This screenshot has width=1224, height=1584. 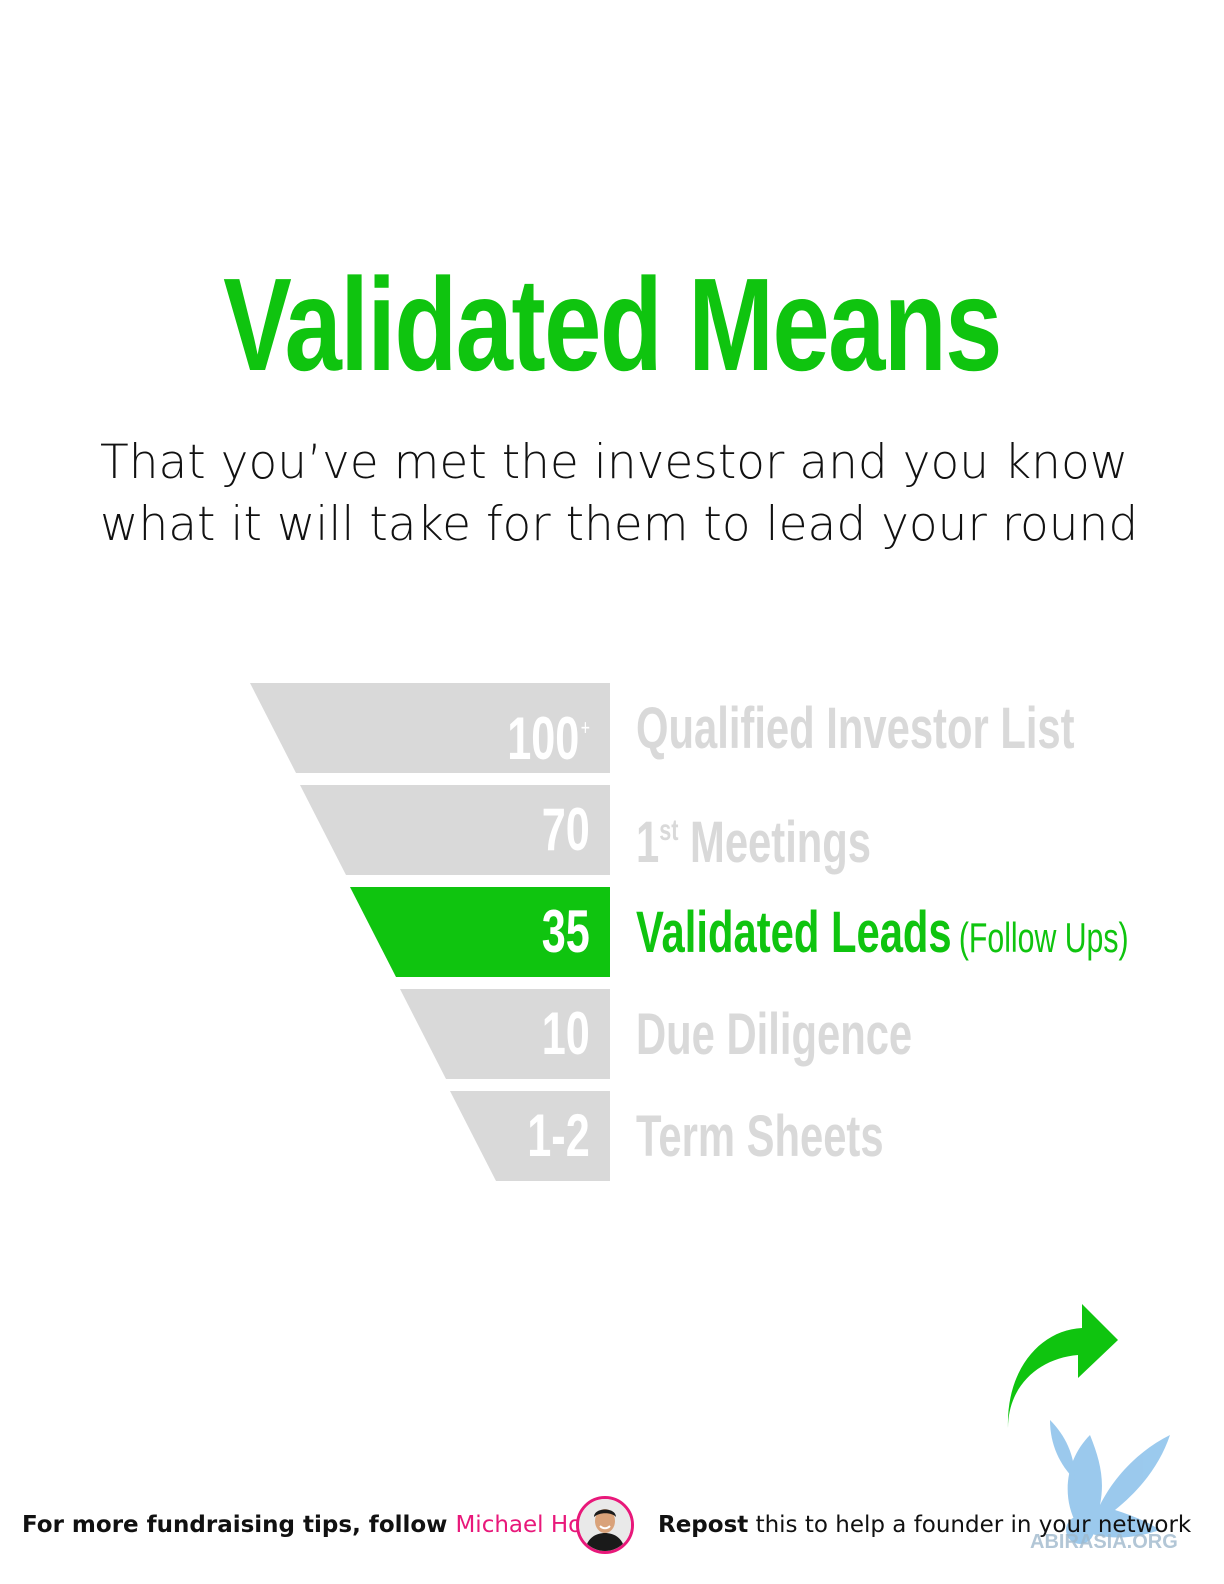 I want to click on funnel-stage-active: 35 Validated Leads (Follow Ups), so click(x=612, y=932).